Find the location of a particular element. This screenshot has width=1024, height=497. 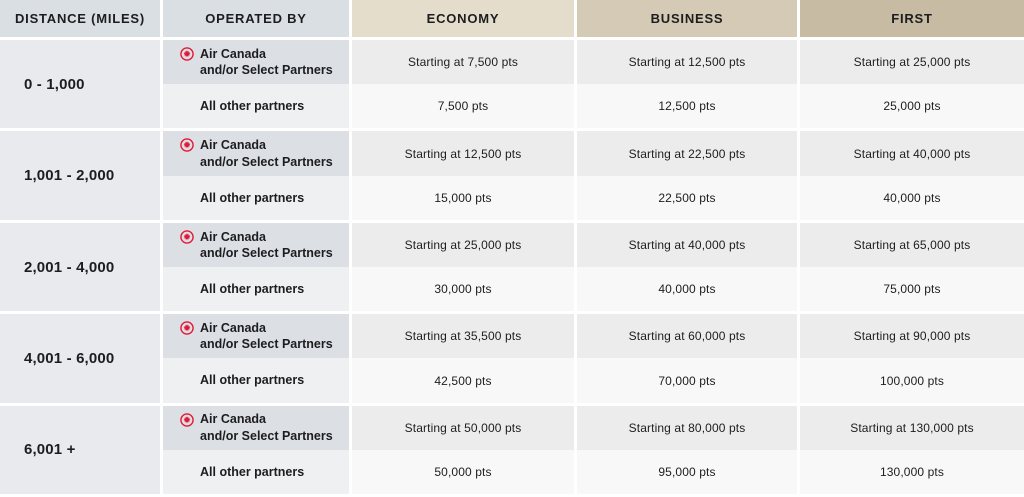

economy-air-canada-value: Starting at 25,000 pts is located at coordinates (463, 245).